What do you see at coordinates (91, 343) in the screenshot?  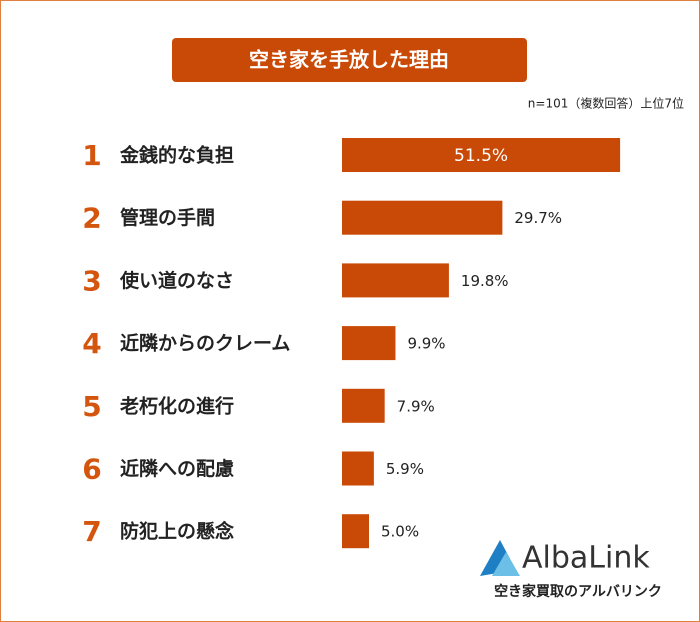 I see `rank: 4` at bounding box center [91, 343].